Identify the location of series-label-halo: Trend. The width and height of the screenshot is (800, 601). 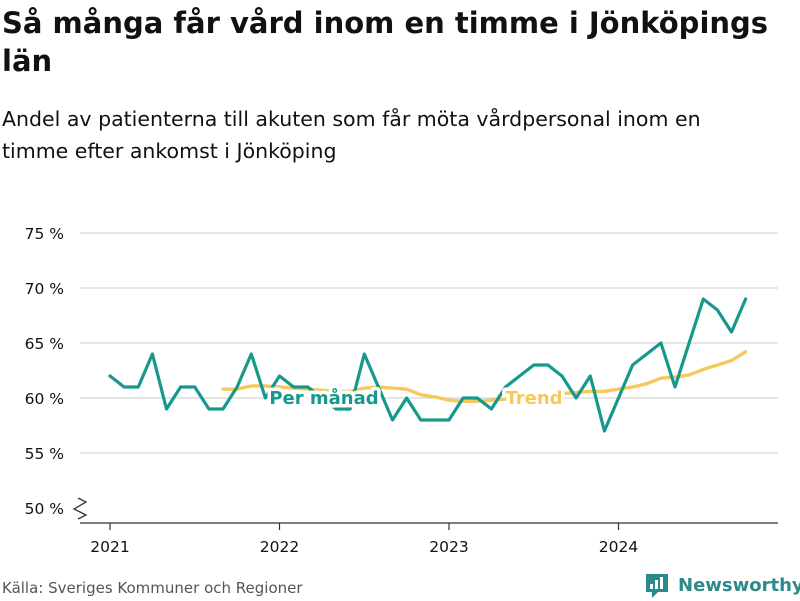
(533, 398).